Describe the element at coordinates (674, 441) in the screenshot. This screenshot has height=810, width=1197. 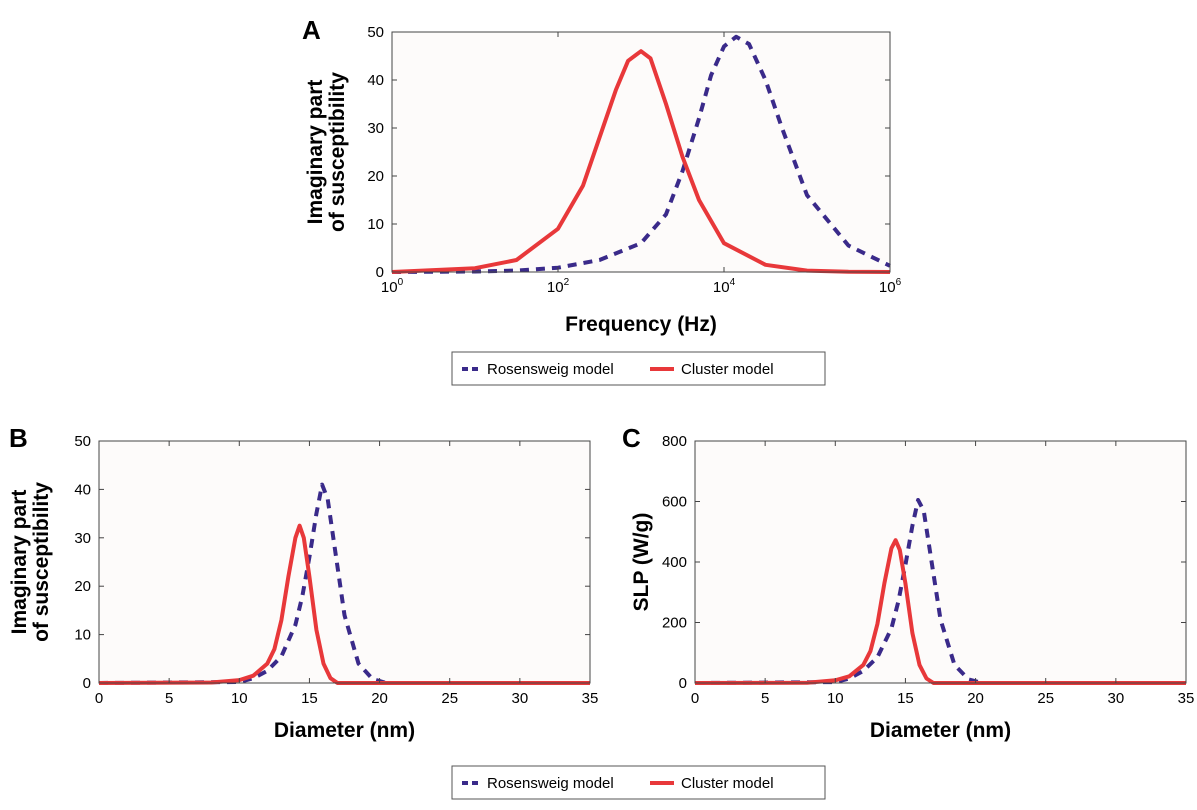
I see `y-tick-label: 800` at that location.